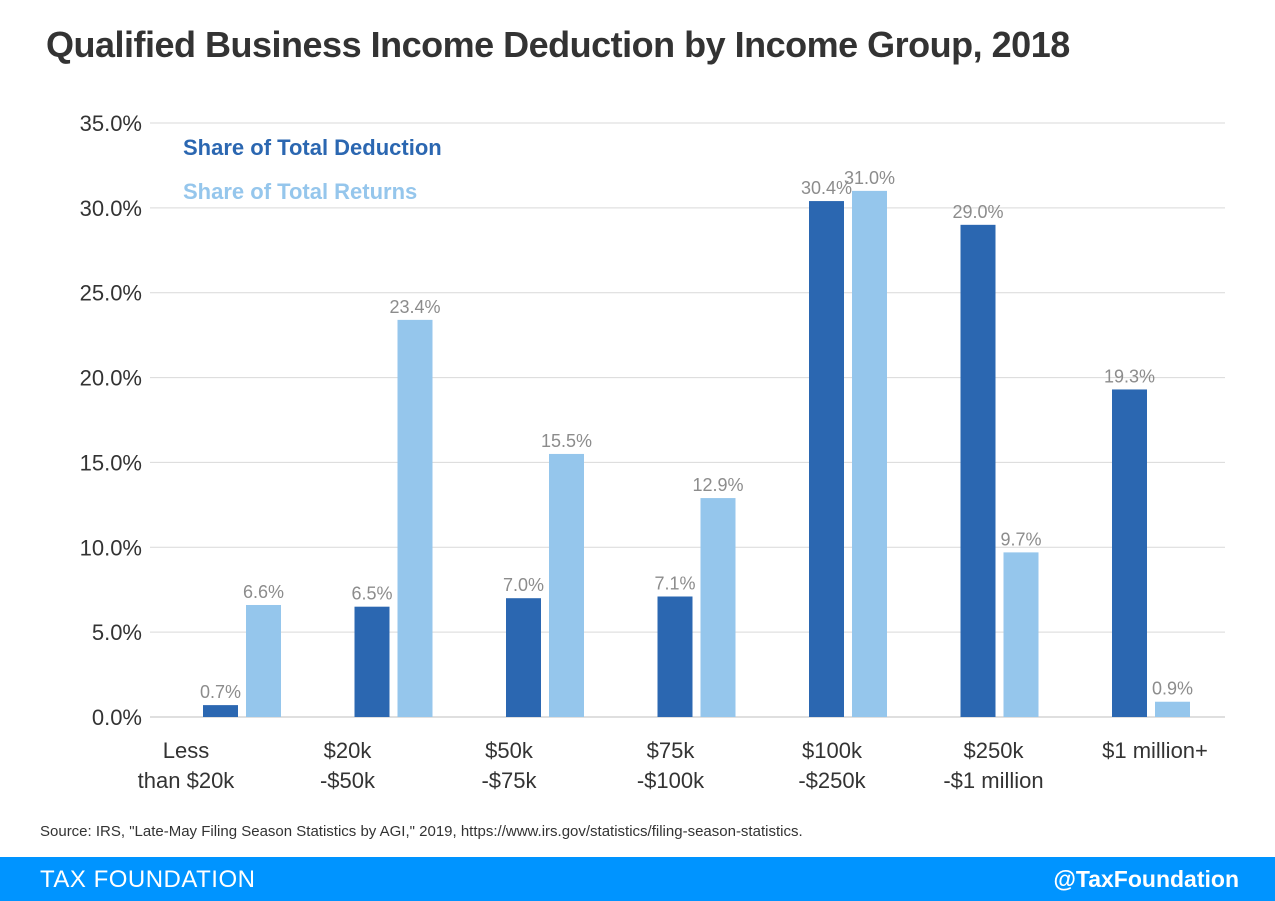  Describe the element at coordinates (263, 592) in the screenshot. I see `data-label: 6.6%` at that location.